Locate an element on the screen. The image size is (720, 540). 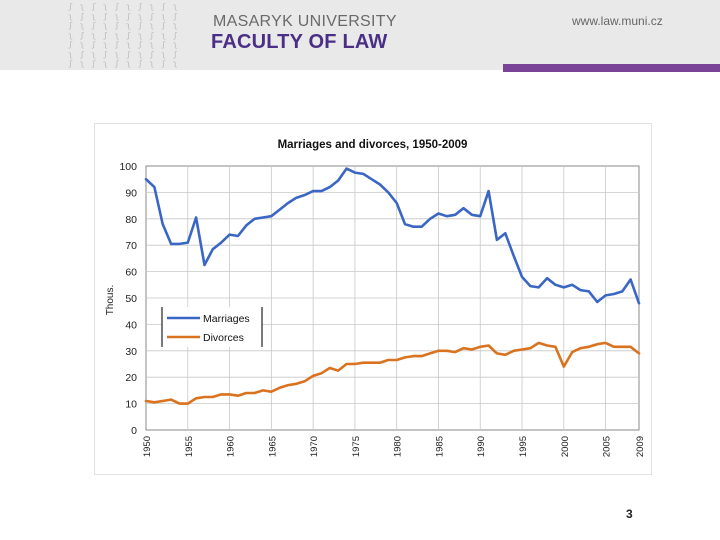
y-tick-label: 90 is located at coordinates (131, 193).